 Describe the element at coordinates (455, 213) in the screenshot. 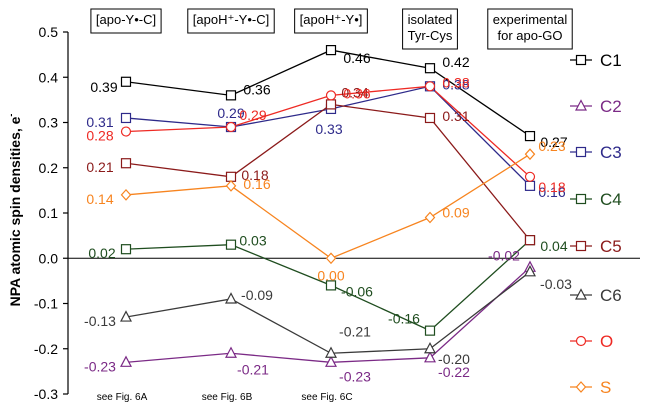

I see `data-label: 0.09` at that location.